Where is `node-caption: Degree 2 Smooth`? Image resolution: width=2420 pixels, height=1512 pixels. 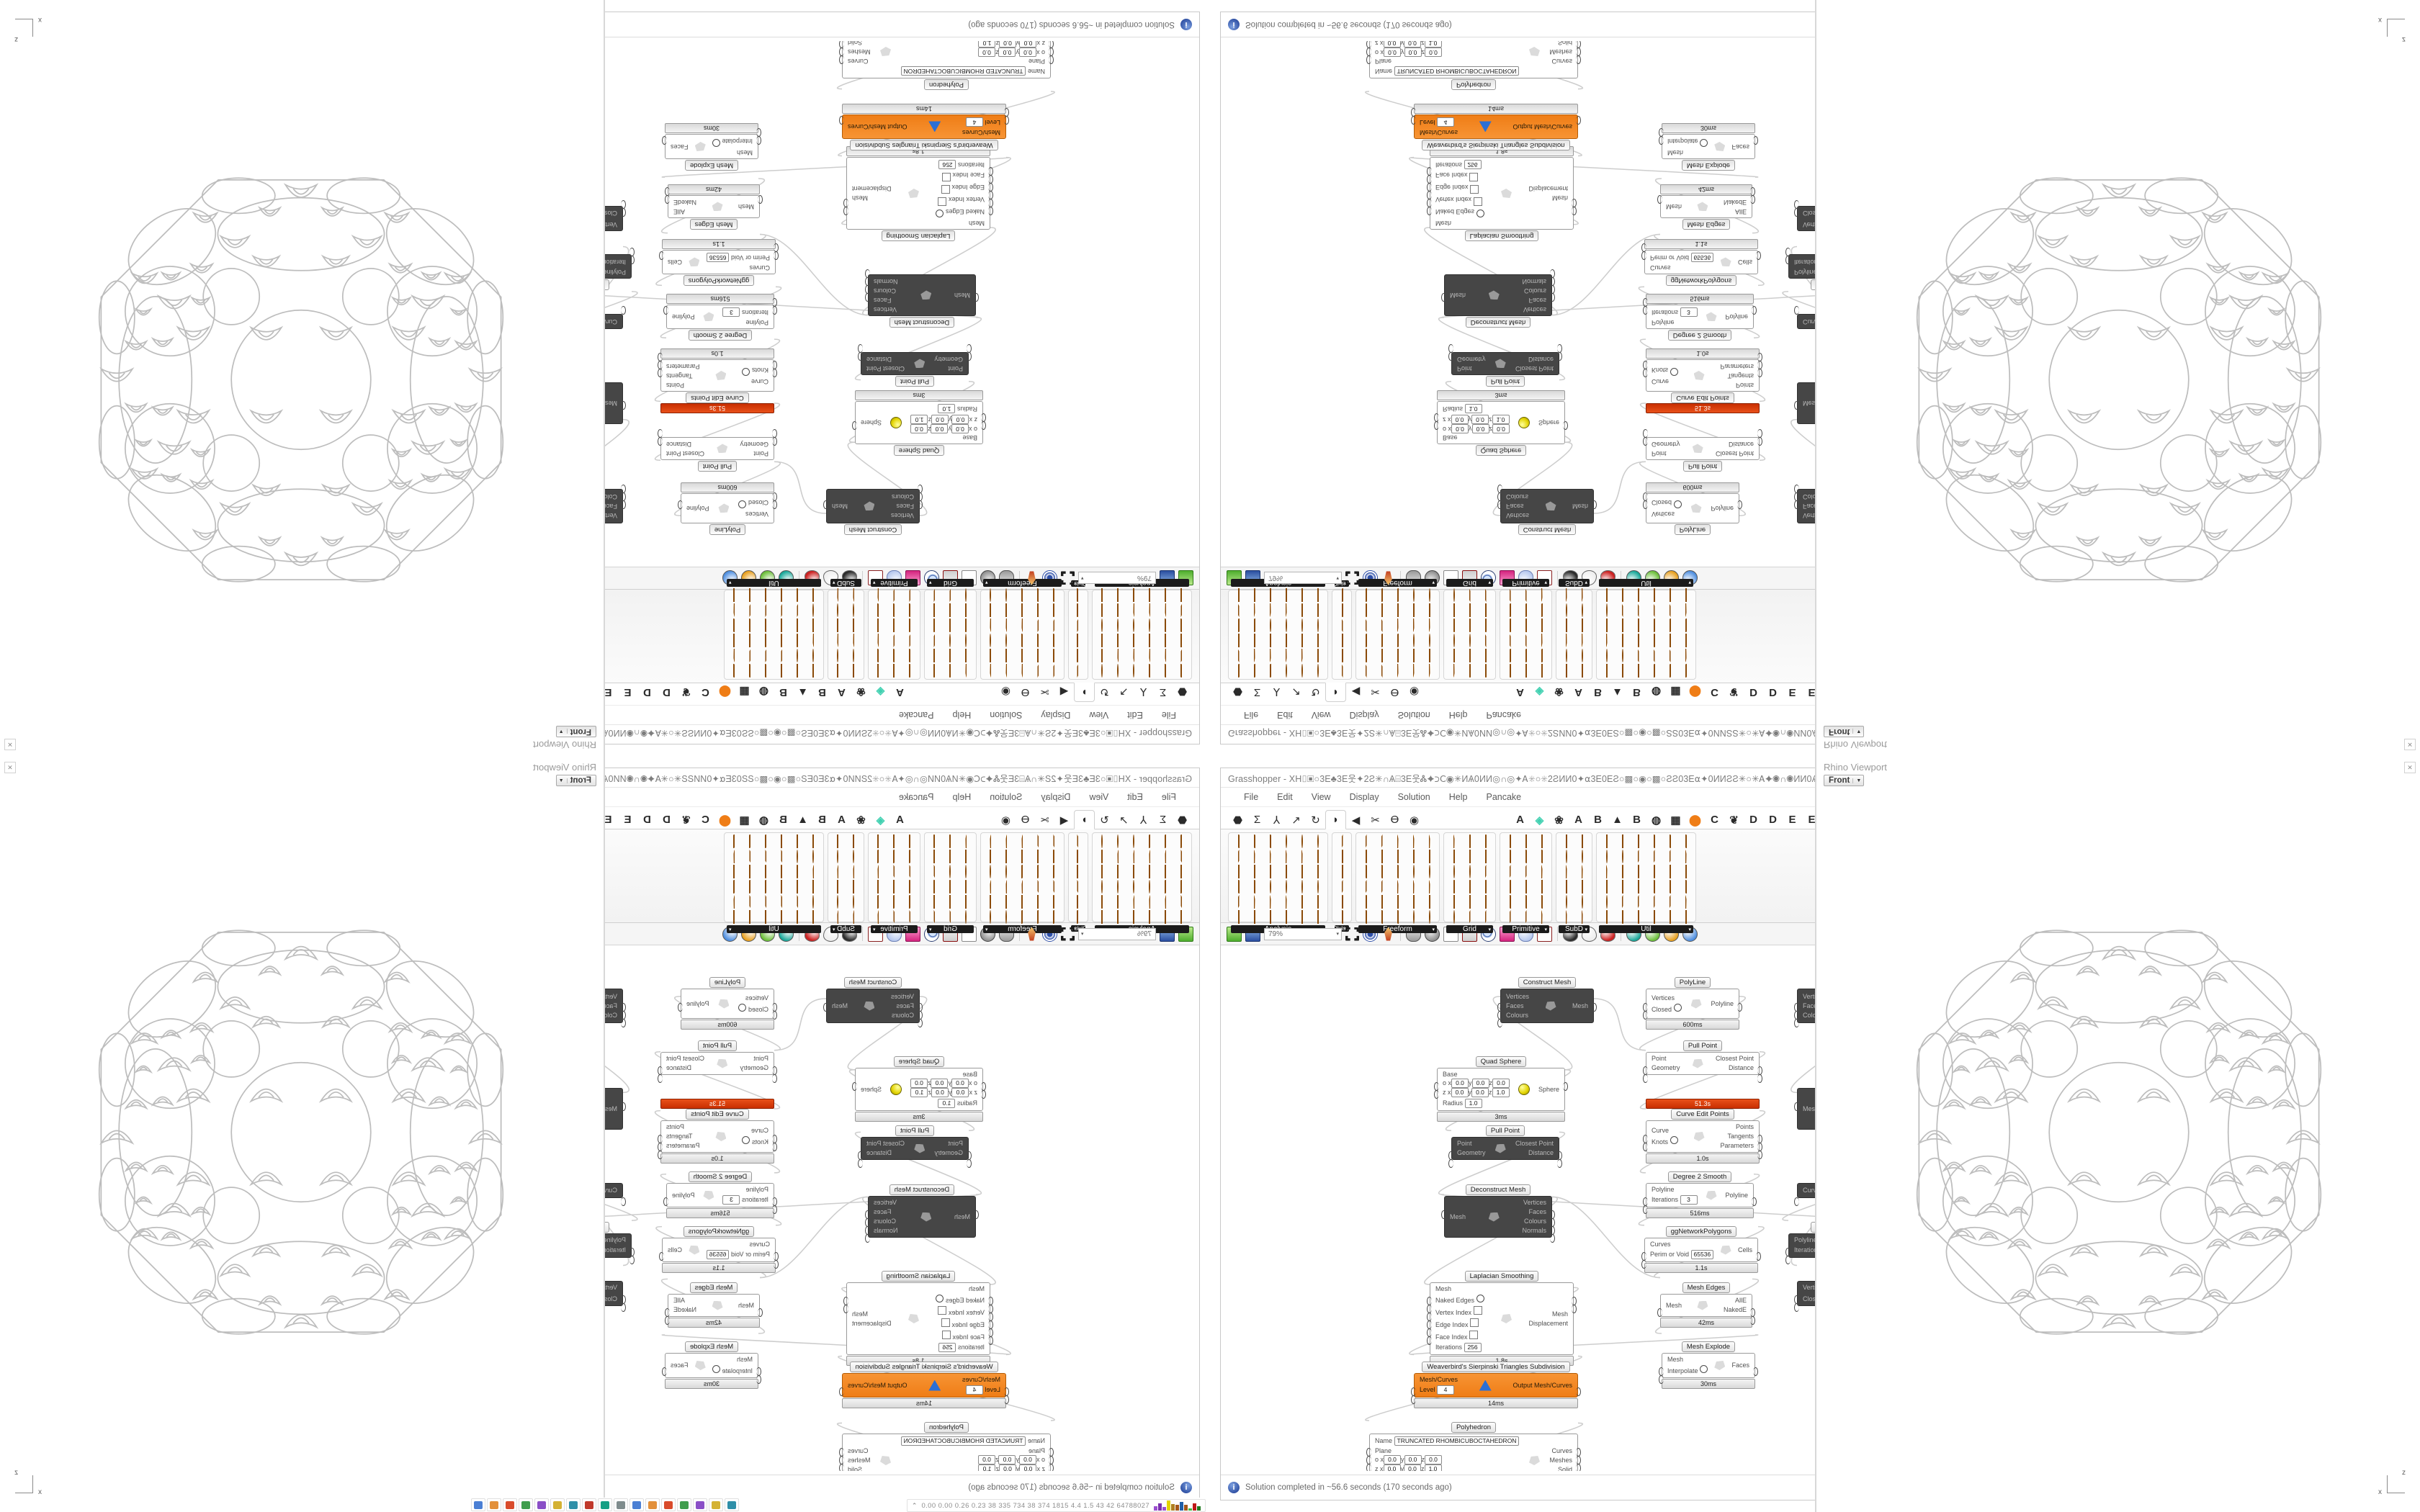 node-caption: Degree 2 Smooth is located at coordinates (720, 335).